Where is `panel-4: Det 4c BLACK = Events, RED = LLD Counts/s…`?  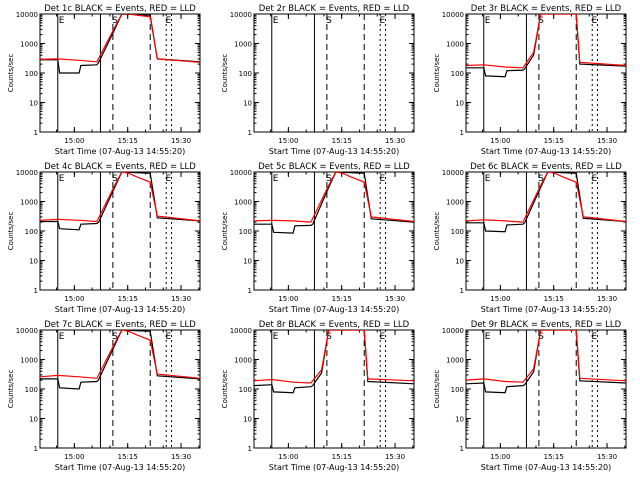
panel-4: Det 4c BLACK = Events, RED = LLD Counts/s… is located at coordinates (104, 238).